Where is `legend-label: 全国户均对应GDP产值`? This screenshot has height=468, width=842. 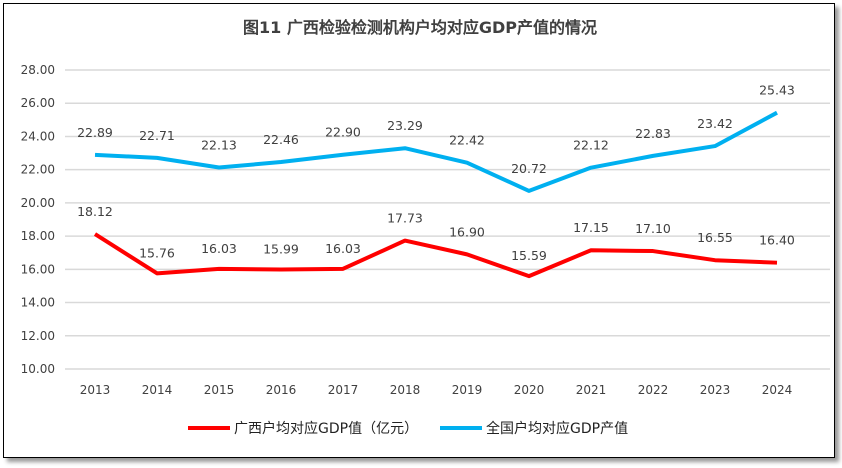
legend-label: 全国户均对应GDP产值 is located at coordinates (557, 428).